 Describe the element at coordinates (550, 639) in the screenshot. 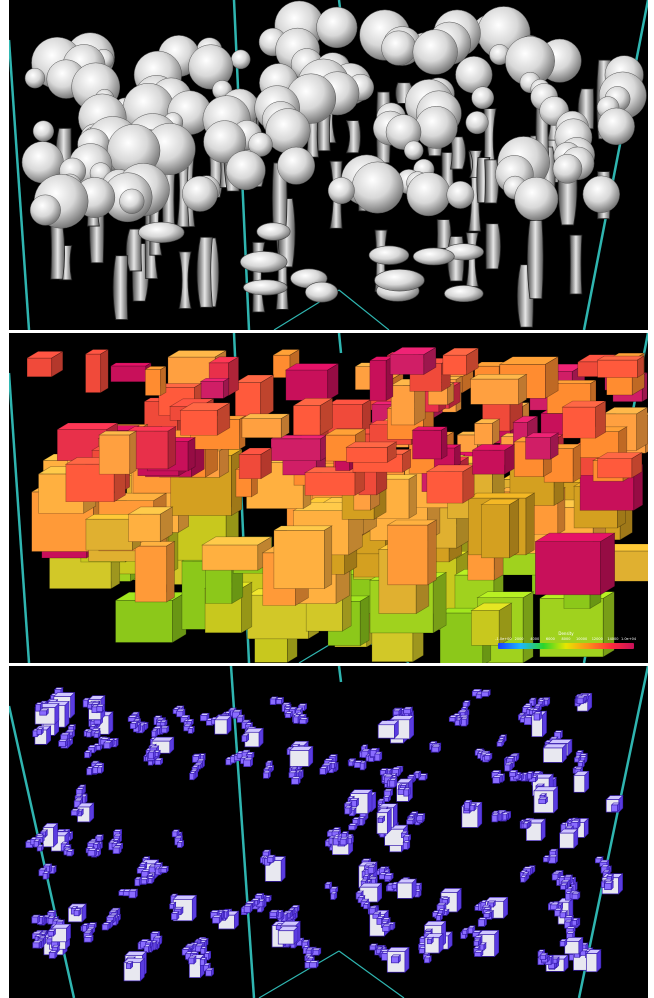

I see `colorbar-tick: 6000` at that location.